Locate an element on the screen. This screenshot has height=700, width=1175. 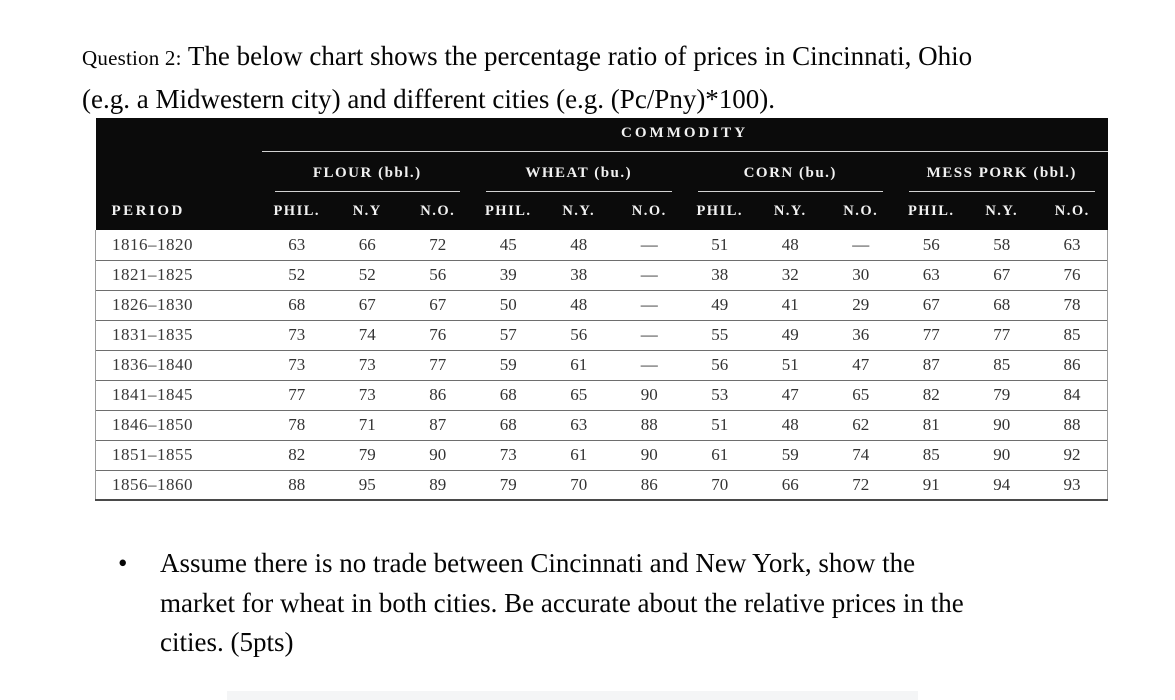
period-cell: 1846–1850 is located at coordinates (178, 424).